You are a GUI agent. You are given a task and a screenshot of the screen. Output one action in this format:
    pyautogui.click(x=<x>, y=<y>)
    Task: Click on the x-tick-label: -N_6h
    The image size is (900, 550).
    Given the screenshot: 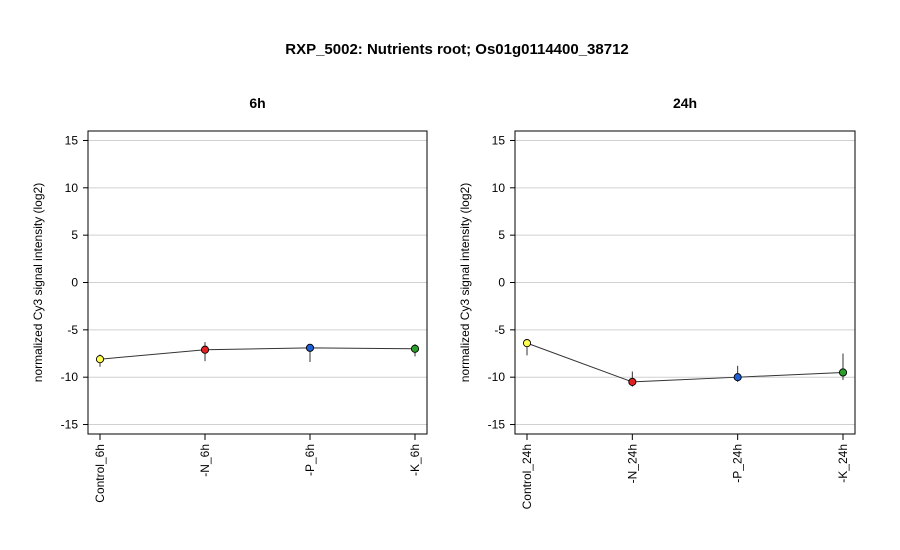 What is the action you would take?
    pyautogui.click(x=205, y=460)
    